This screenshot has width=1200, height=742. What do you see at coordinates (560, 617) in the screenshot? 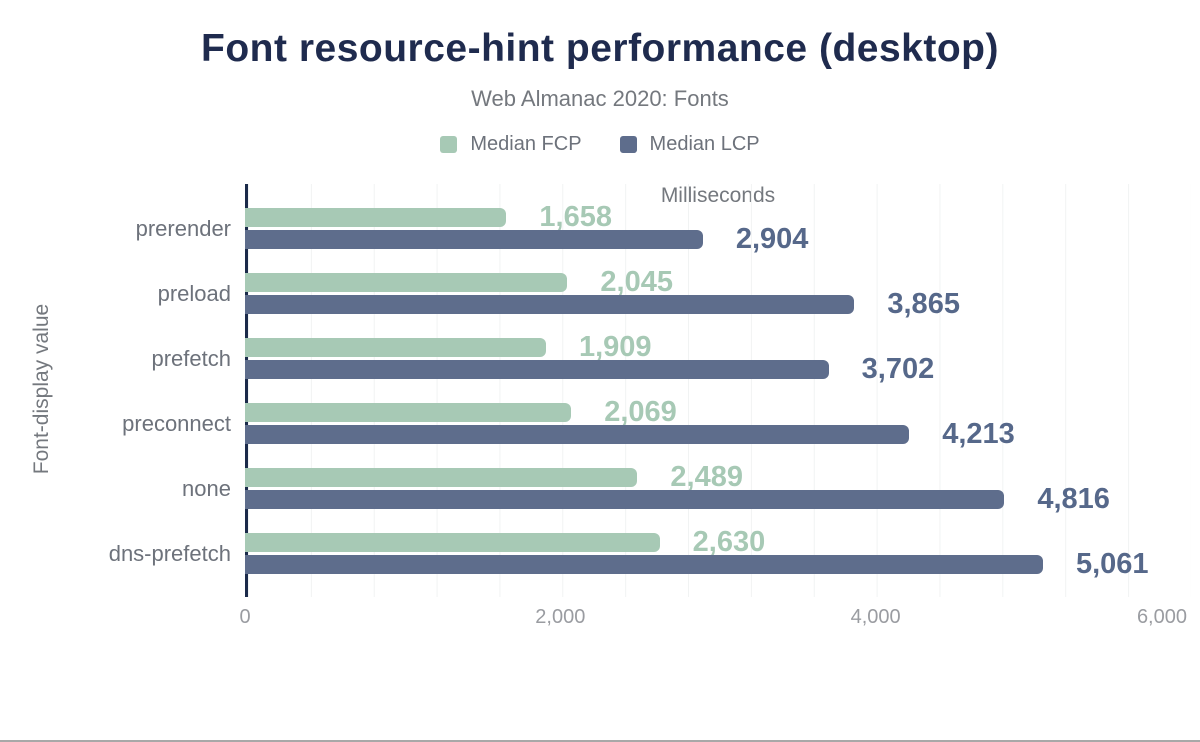
I see `x-tick-2000: 2,000` at bounding box center [560, 617].